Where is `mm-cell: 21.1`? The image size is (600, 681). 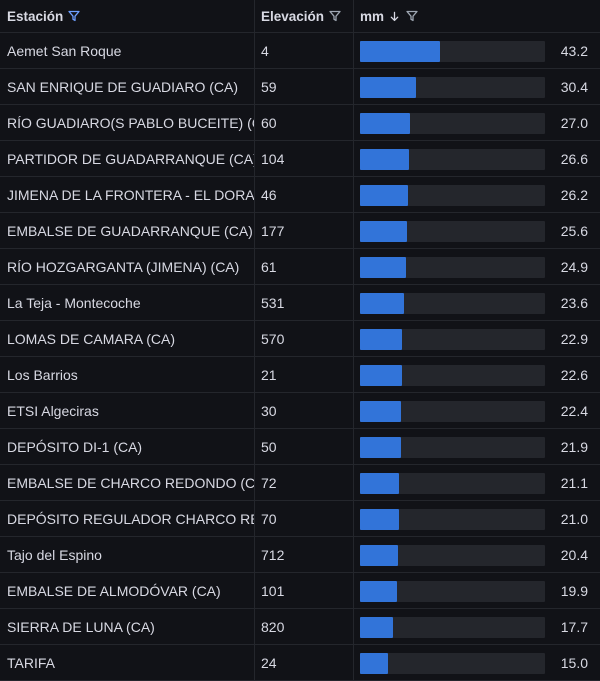 mm-cell: 21.1 is located at coordinates (477, 482).